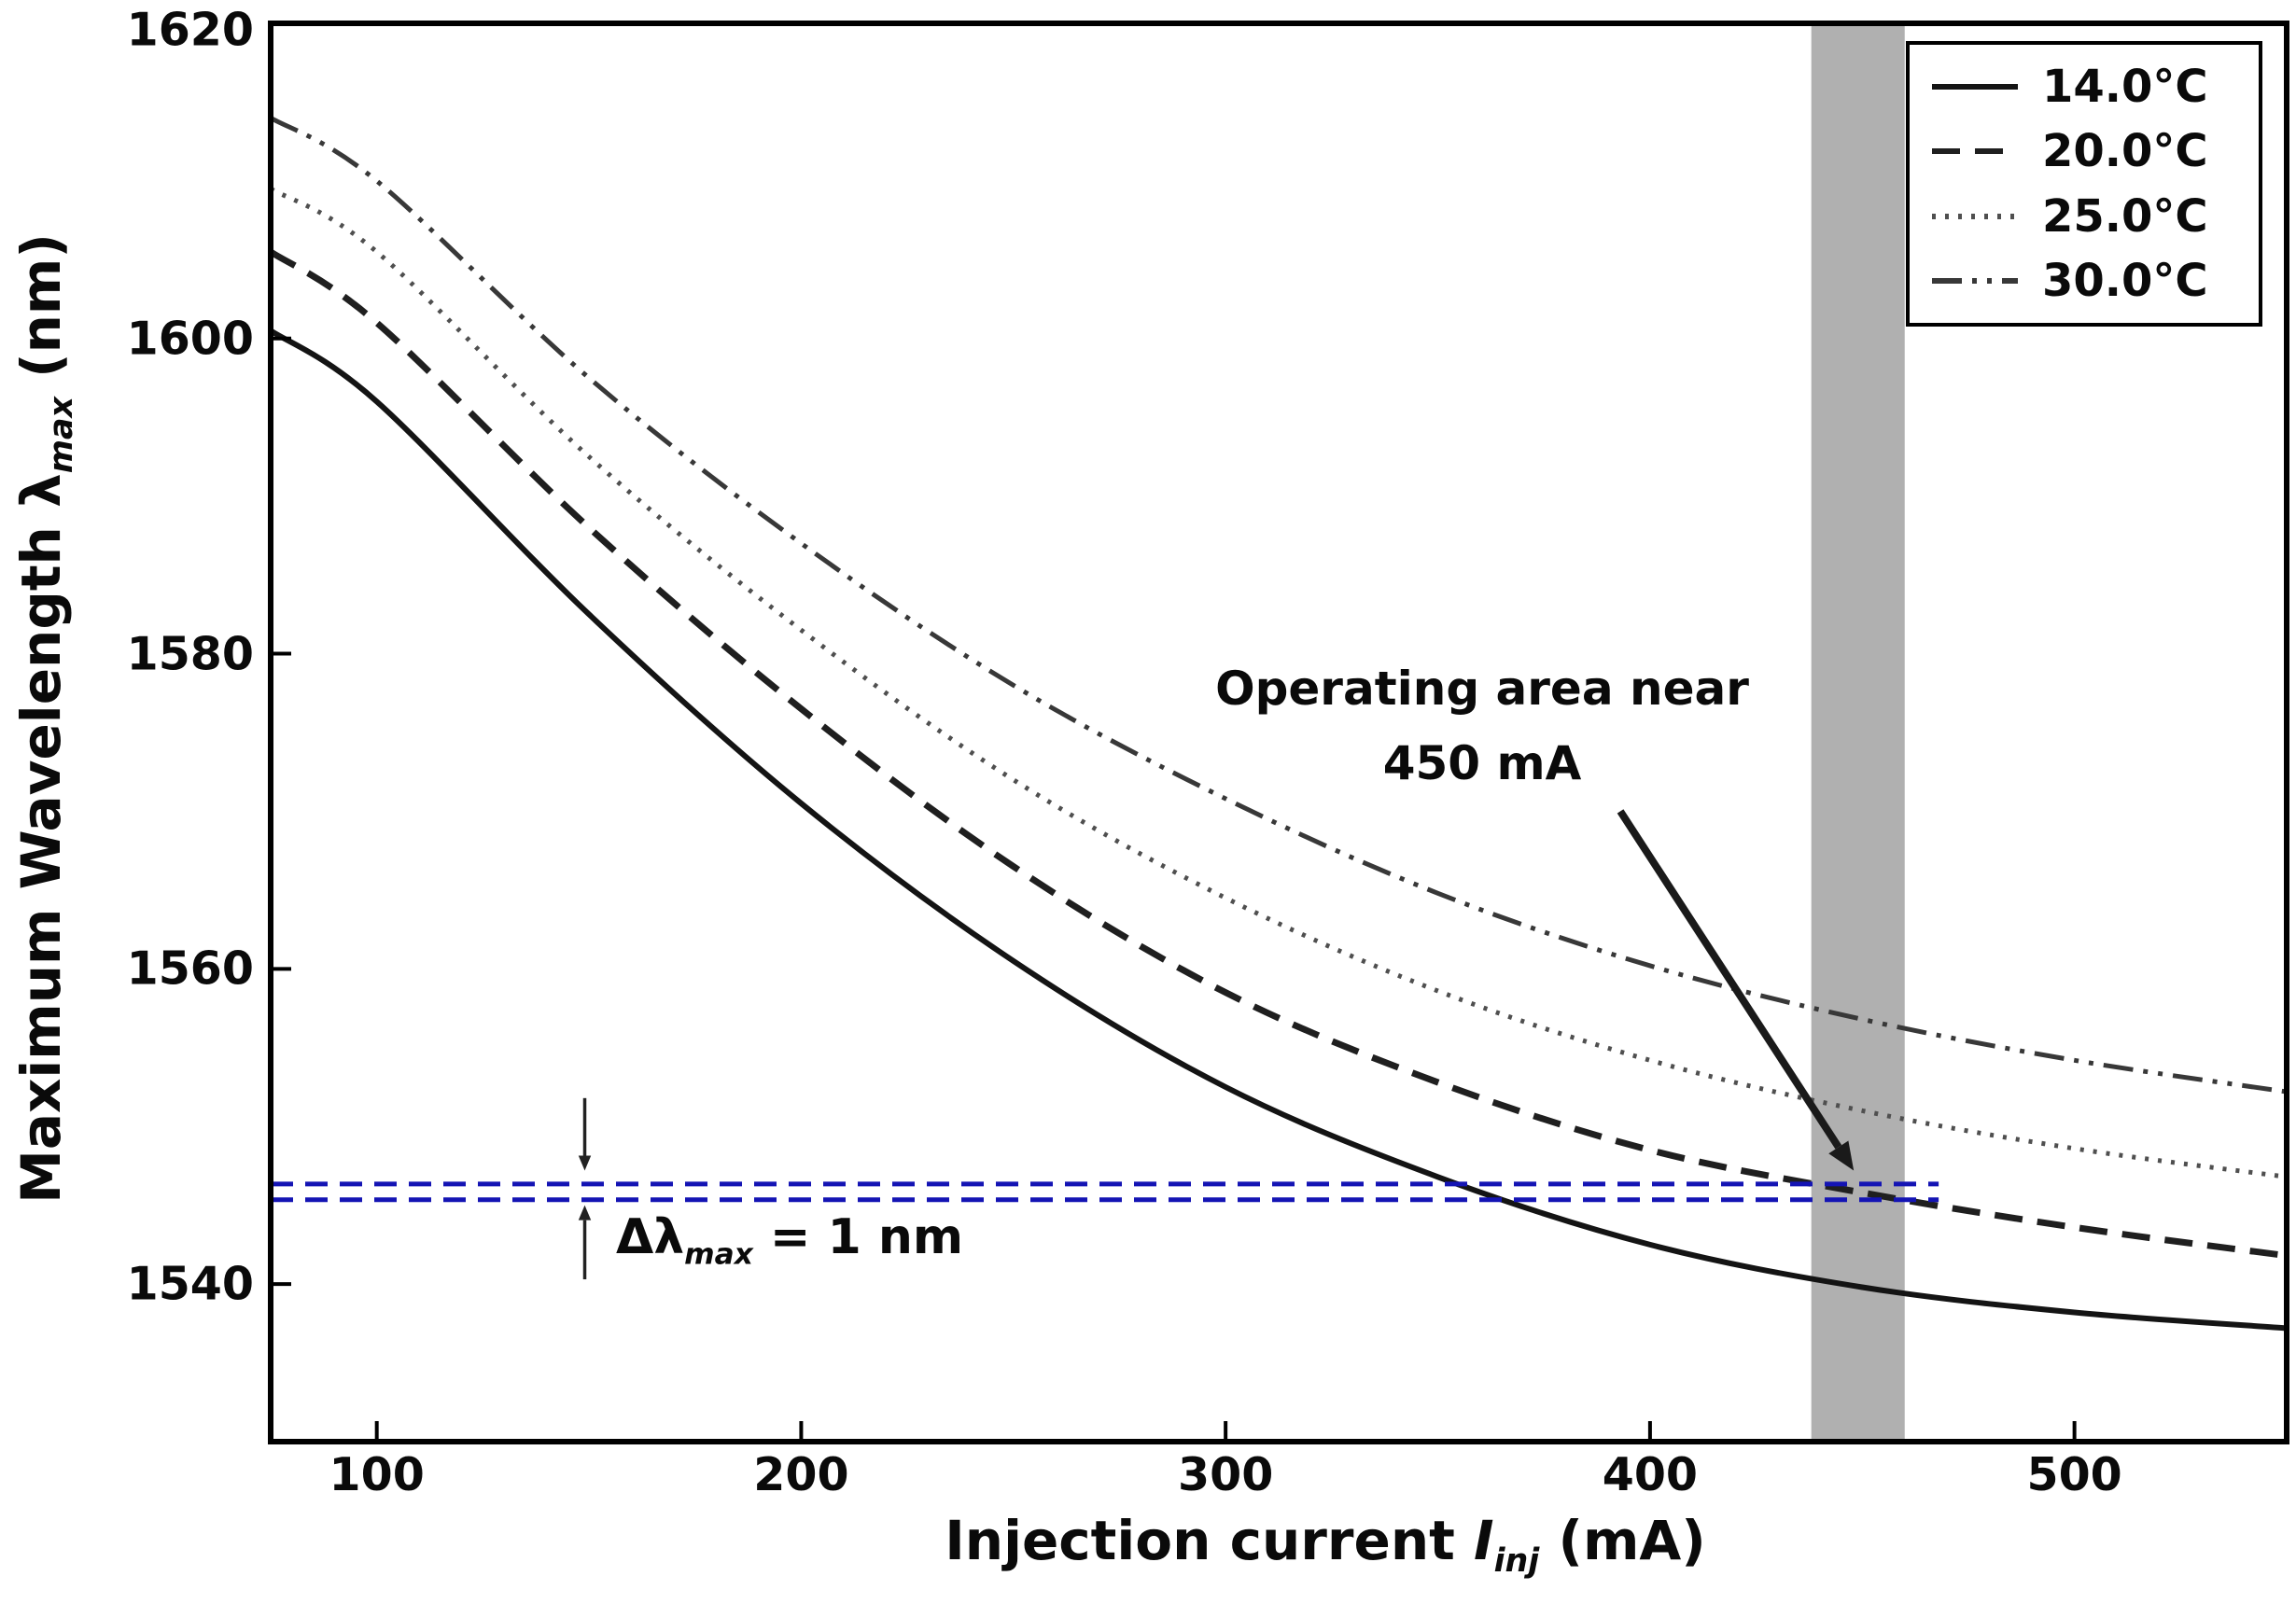 This screenshot has height=1618, width=2296. I want to click on y-tick-label: 1620, so click(190, 30).